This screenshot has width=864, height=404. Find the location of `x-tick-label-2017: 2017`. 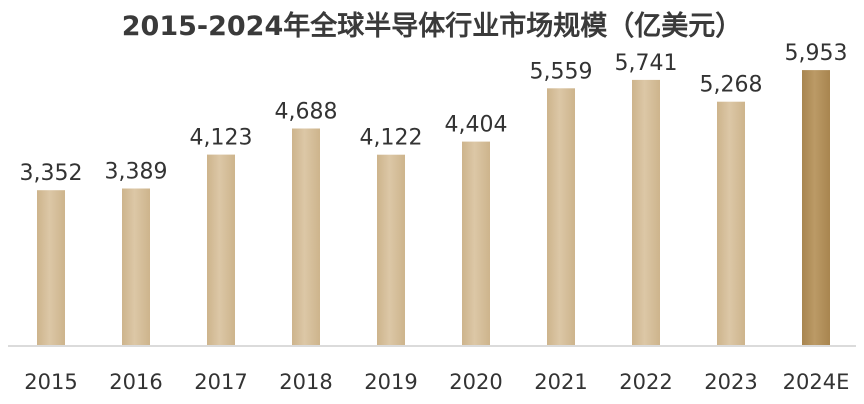

x-tick-label-2017: 2017 is located at coordinates (220, 382).